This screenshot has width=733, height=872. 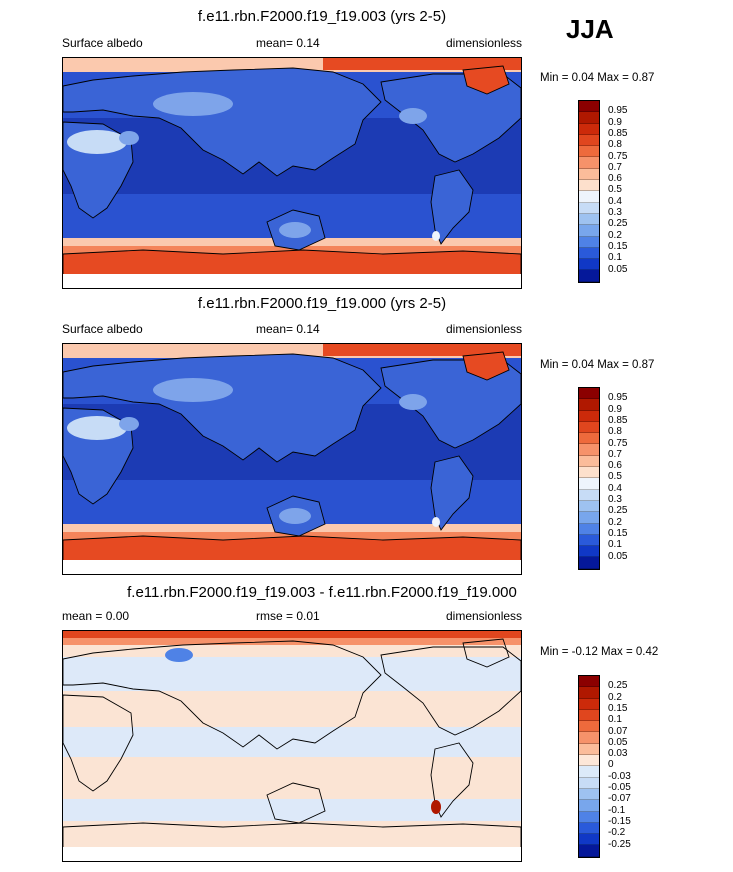 What do you see at coordinates (96, 616) in the screenshot?
I see `panel-3-mean-label: mean = 0.00` at bounding box center [96, 616].